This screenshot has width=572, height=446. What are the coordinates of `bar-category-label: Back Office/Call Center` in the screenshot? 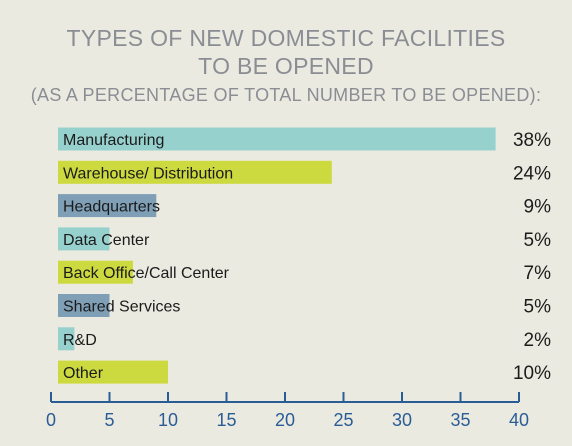 It's located at (146, 273).